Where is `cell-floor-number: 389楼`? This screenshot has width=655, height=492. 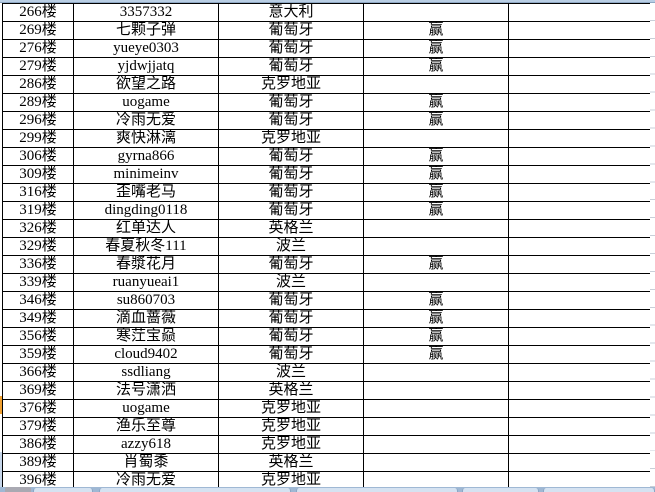
cell-floor-number: 389楼 is located at coordinates (38, 462).